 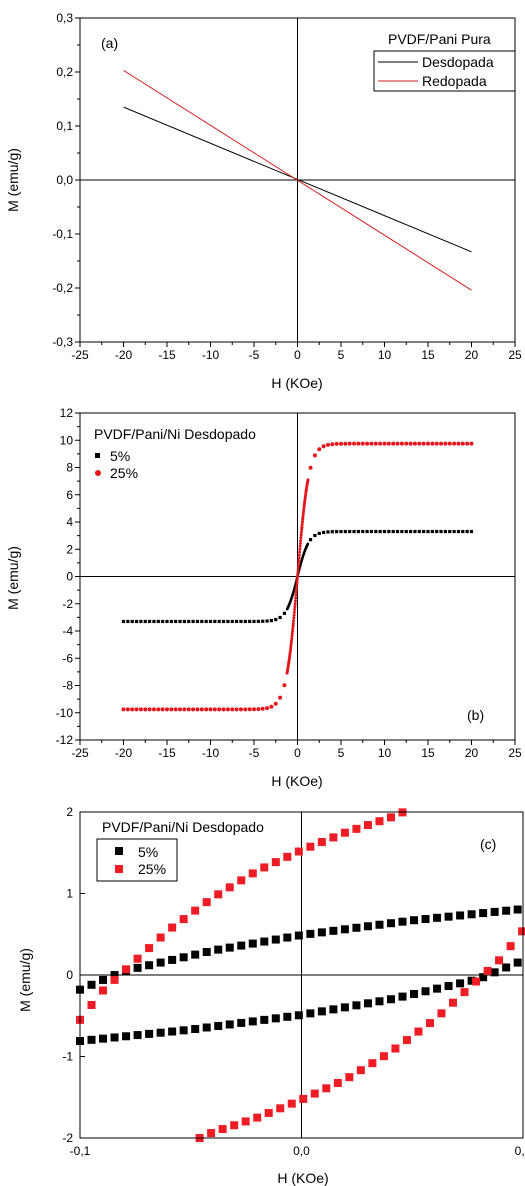 I want to click on x-tick-label: 25, so click(x=515, y=355).